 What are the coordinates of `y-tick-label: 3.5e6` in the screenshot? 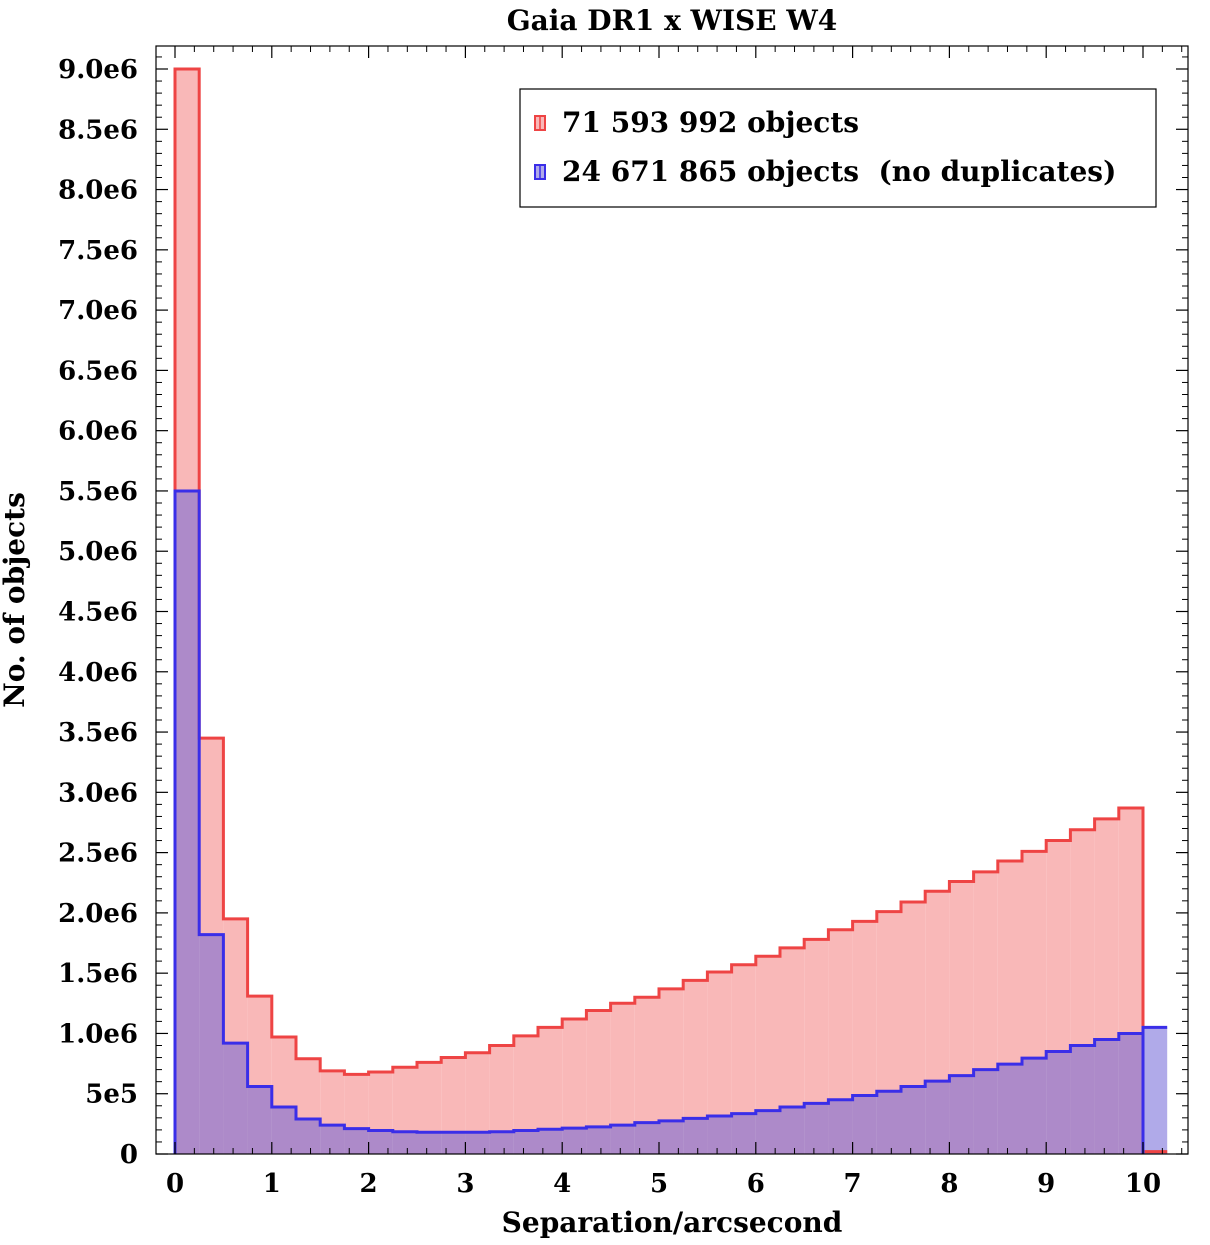 It's located at (98, 733).